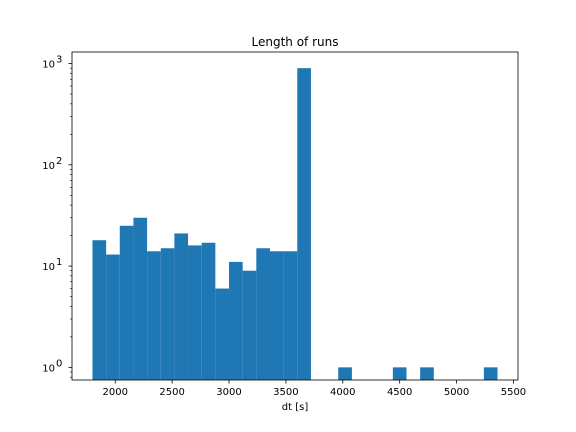 The image size is (576, 432). I want to click on x-tick-label: 4000, so click(342, 392).